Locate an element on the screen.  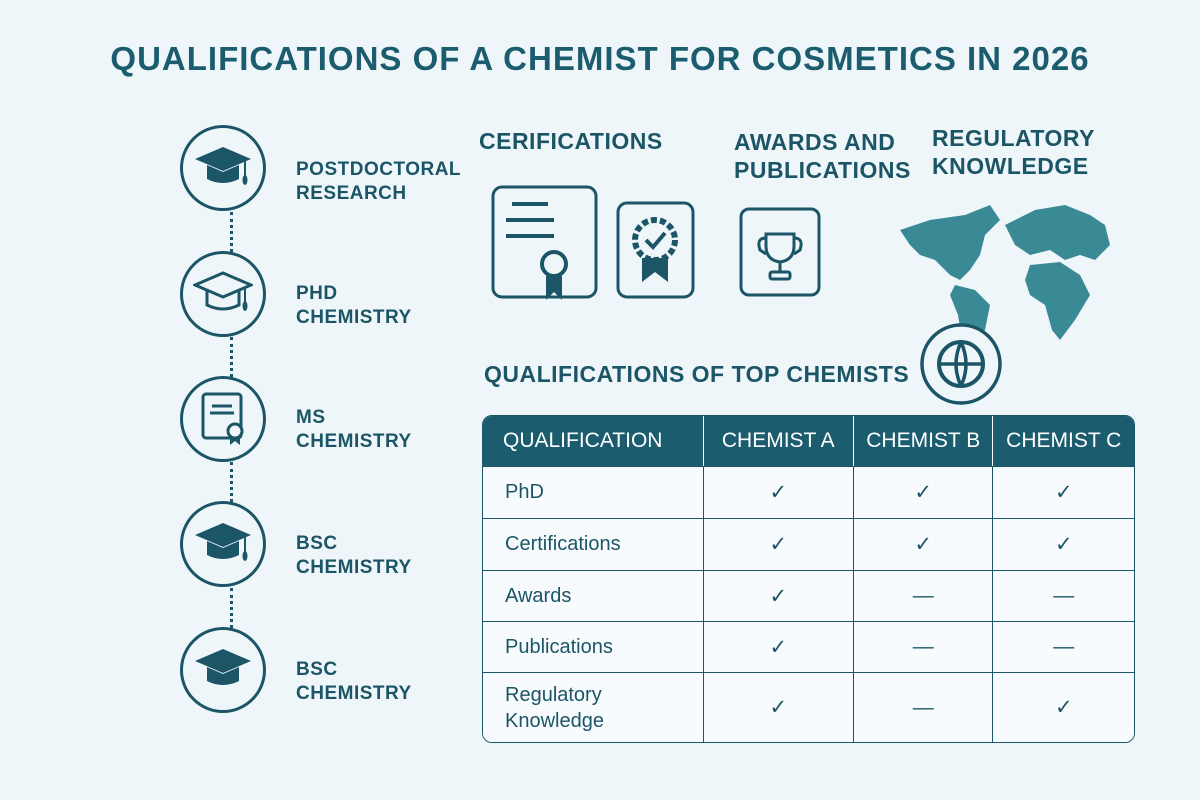
awards-heading: AWARDS AND PUBLICATIONS is located at coordinates (822, 156).